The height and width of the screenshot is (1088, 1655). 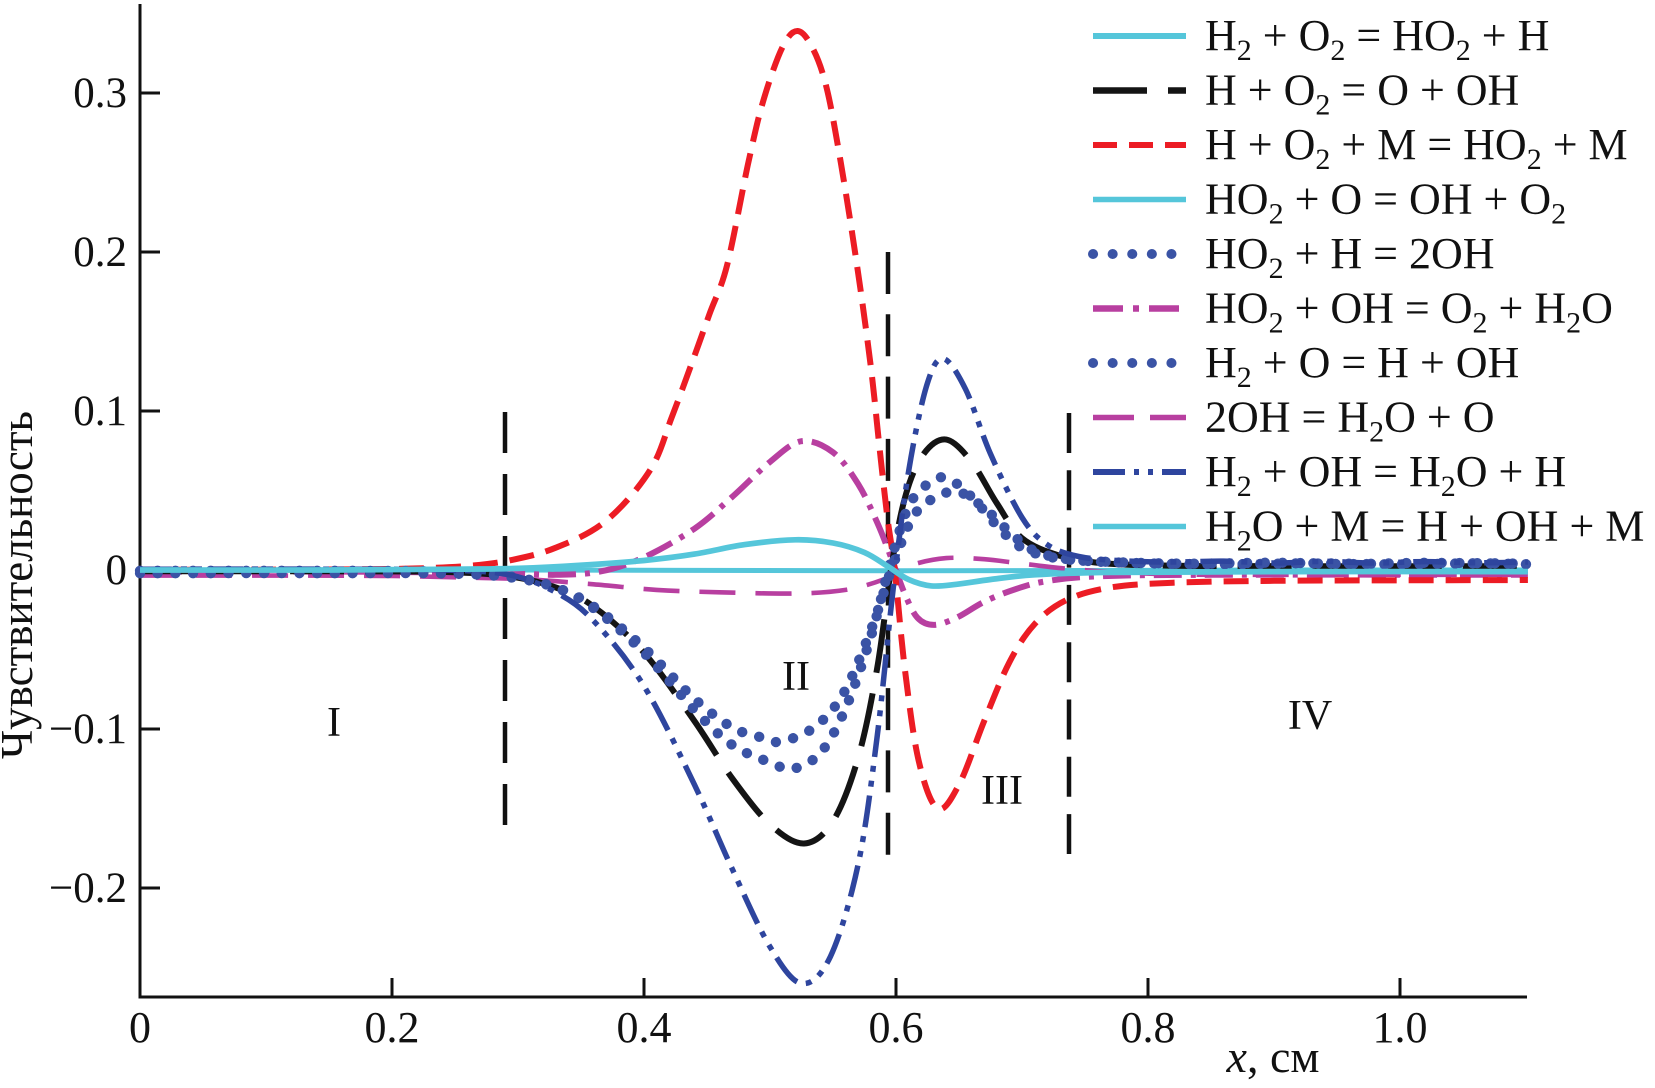 I want to click on svg-text: H2 + OH = H2O + H, so click(x=1385, y=475).